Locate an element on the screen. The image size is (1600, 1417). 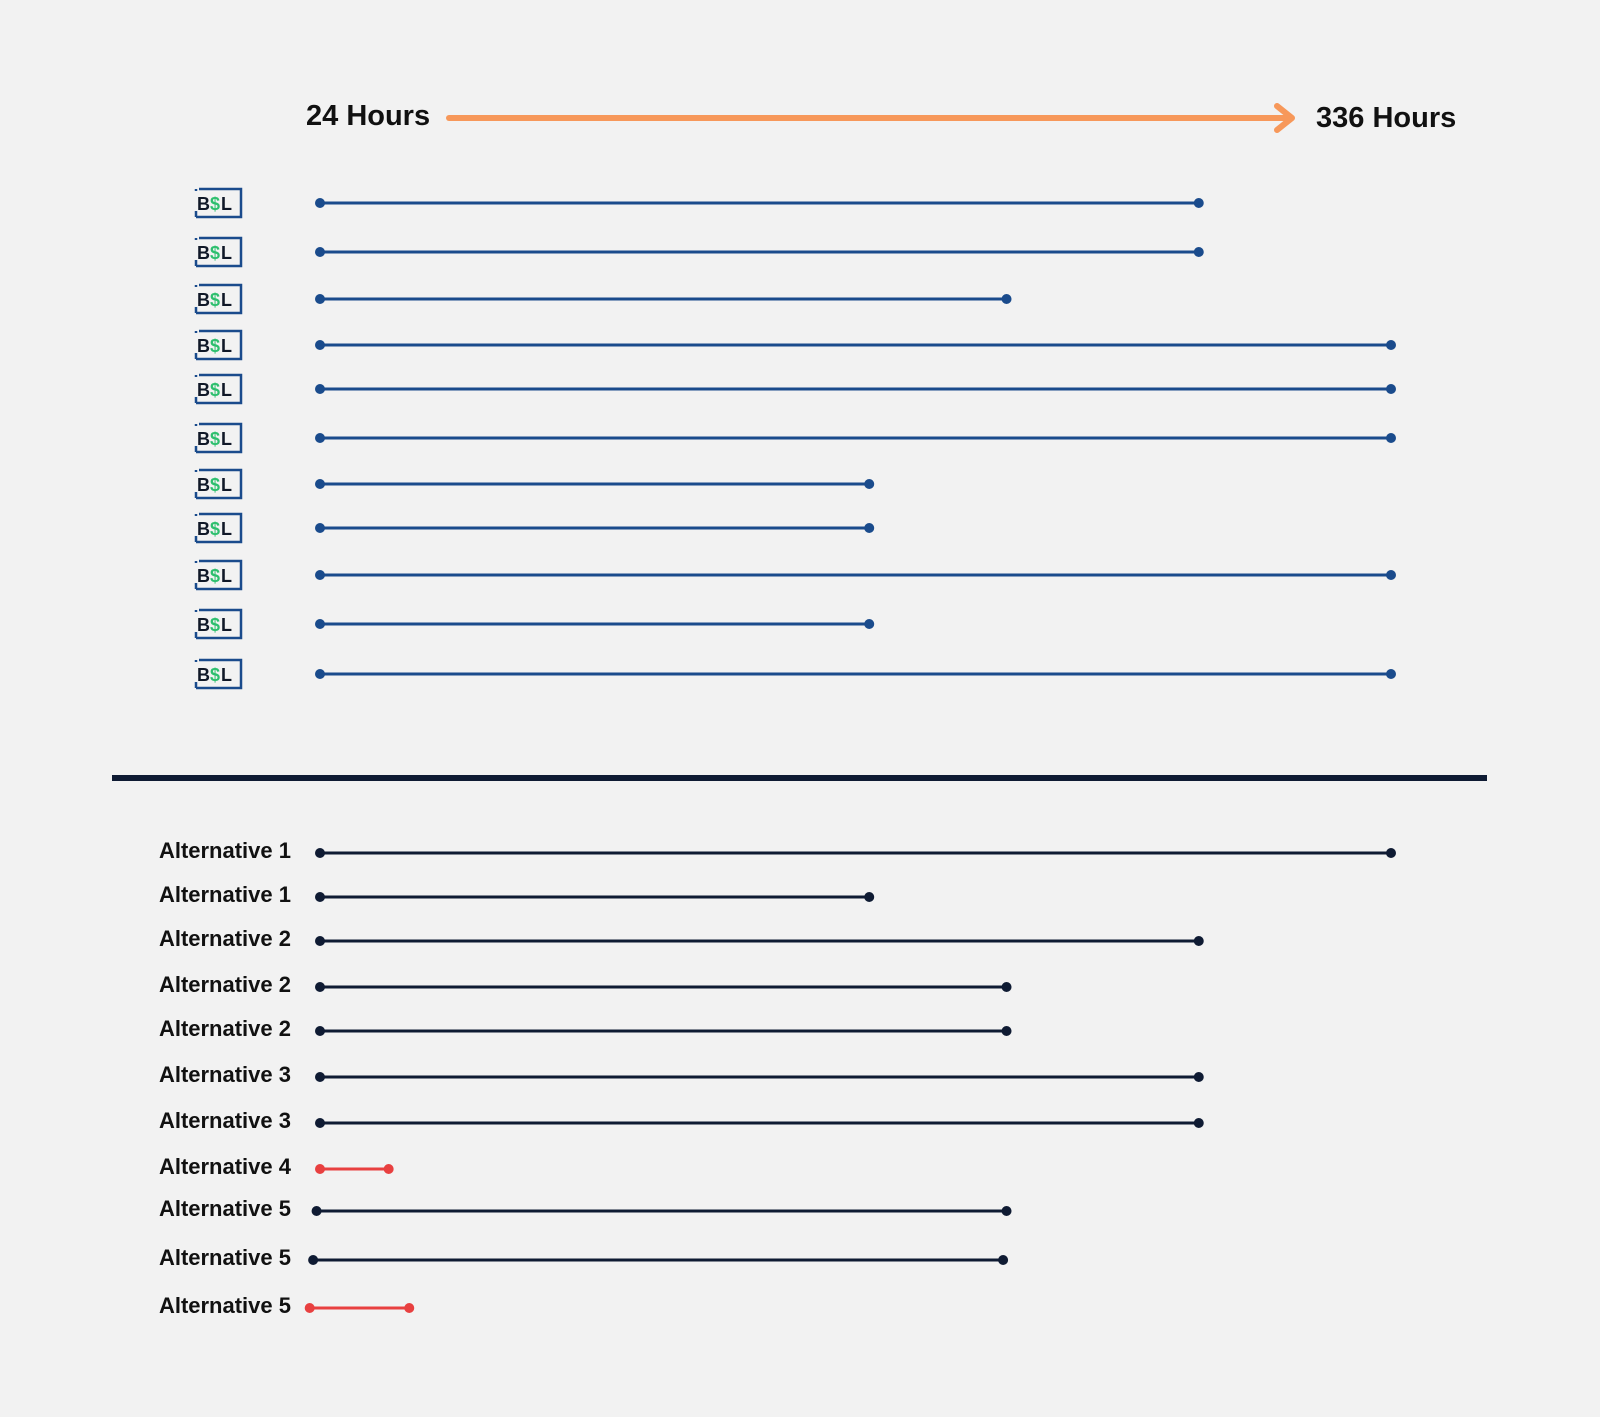
end-time-label: 336 Hours is located at coordinates (1386, 118).